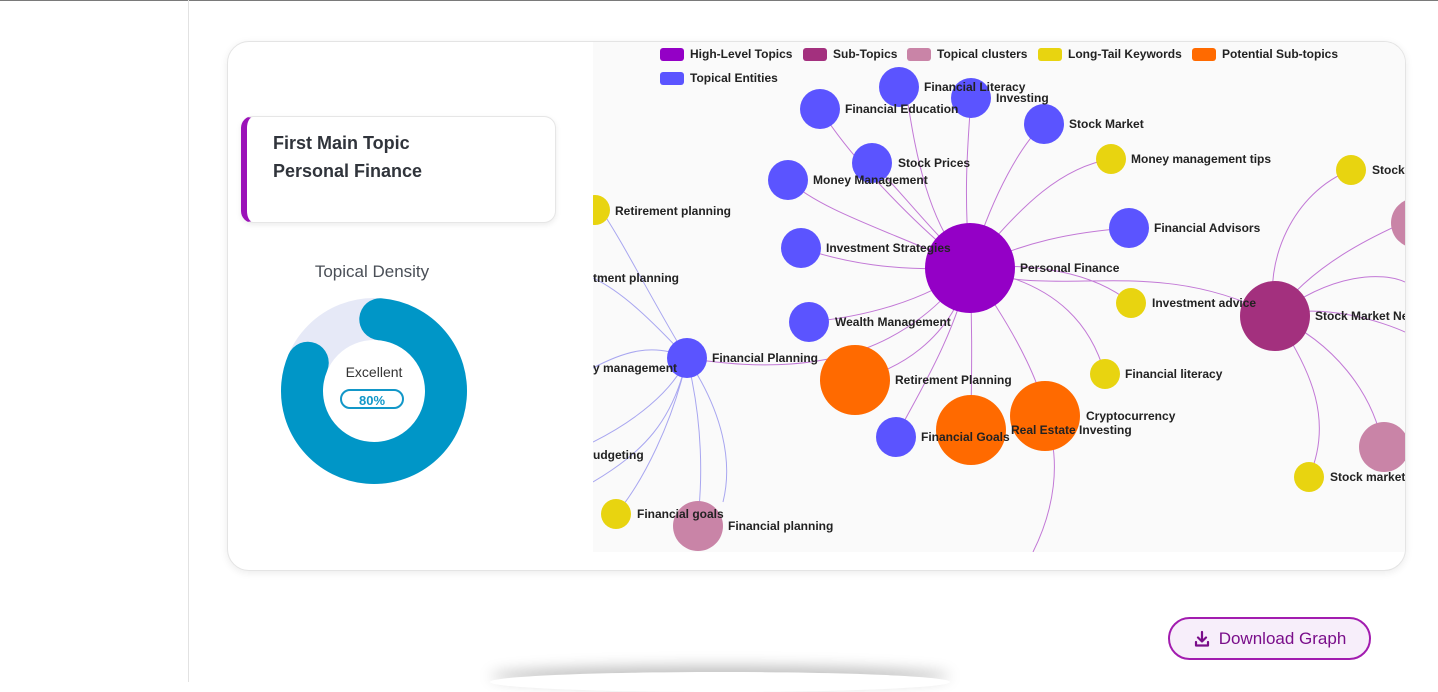 The height and width of the screenshot is (692, 1438). What do you see at coordinates (341, 143) in the screenshot?
I see `main-topic-heading: First Main Topic` at bounding box center [341, 143].